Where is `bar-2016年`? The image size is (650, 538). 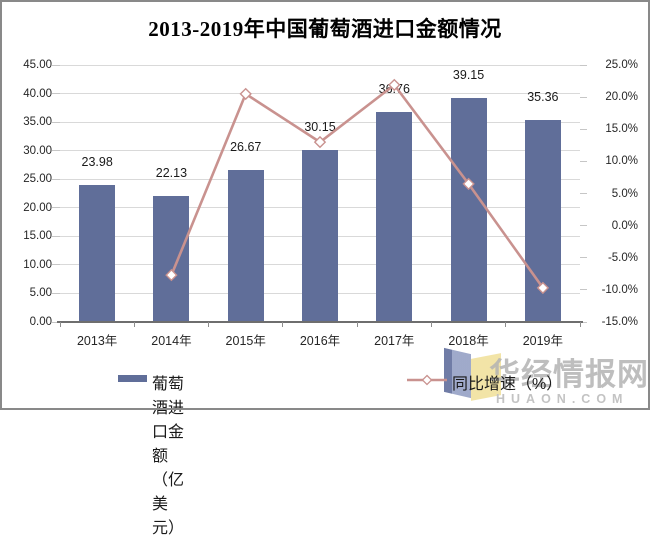
bar-2016年 is located at coordinates (320, 235).